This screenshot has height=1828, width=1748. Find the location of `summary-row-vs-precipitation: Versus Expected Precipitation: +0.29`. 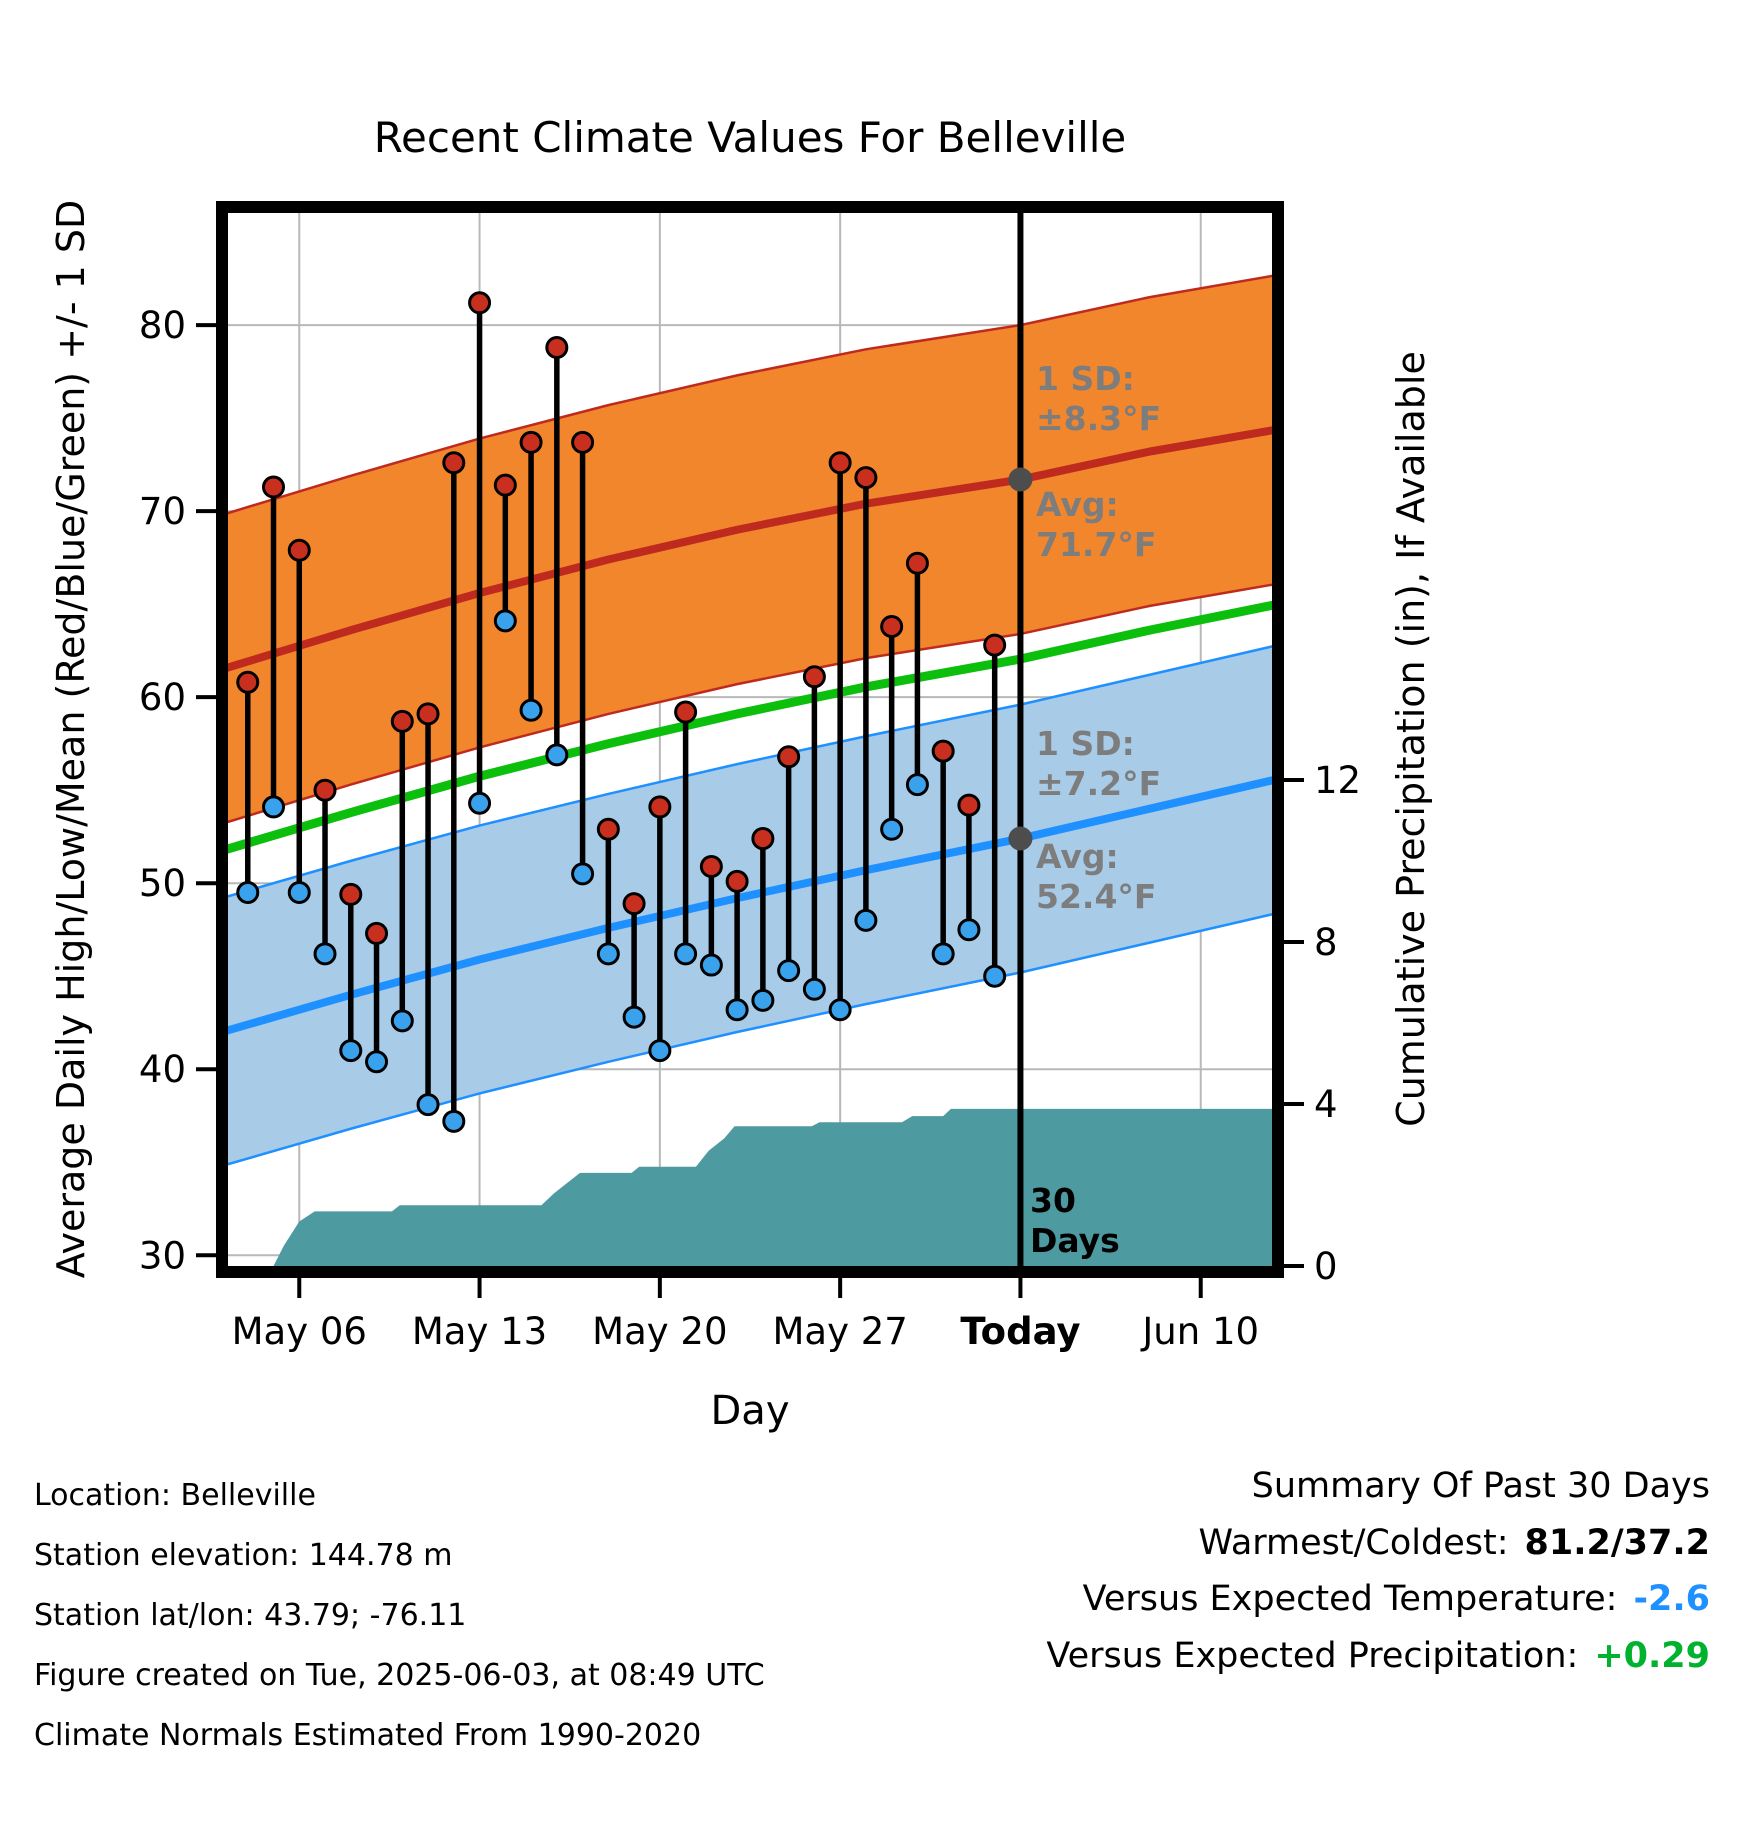

summary-row-vs-precipitation: Versus Expected Precipitation: +0.29 is located at coordinates (1378, 1656).